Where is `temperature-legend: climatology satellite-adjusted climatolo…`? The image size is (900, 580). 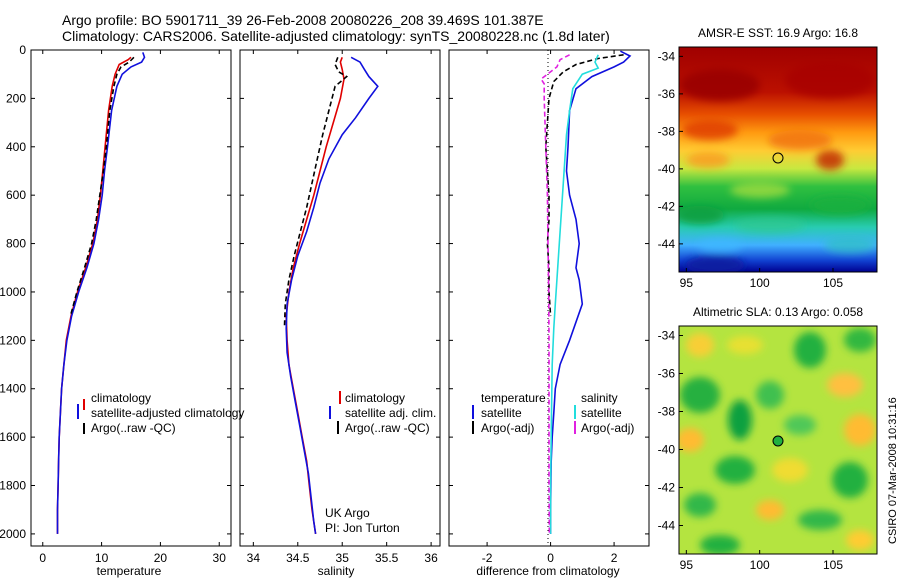
temperature-legend: climatology satellite-adjusted climatolo… is located at coordinates (160, 413).